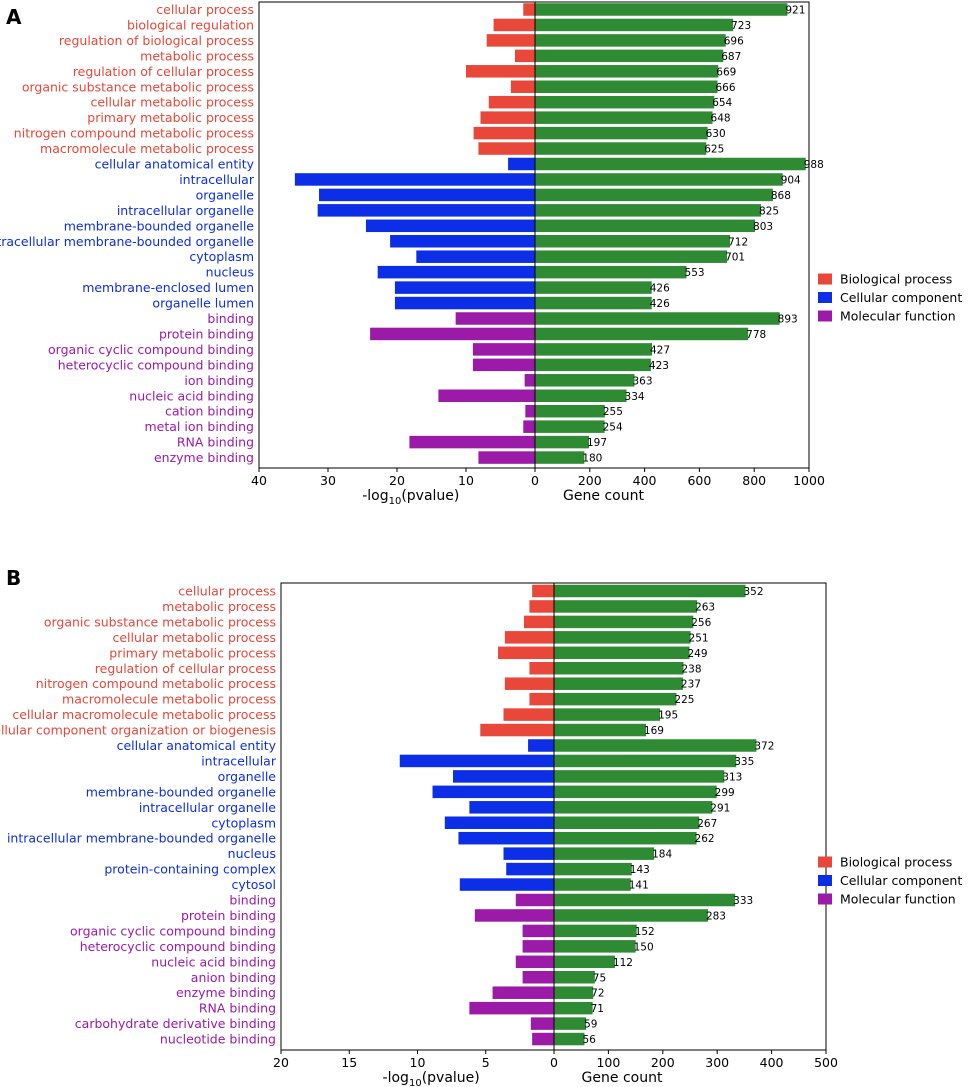  What do you see at coordinates (160, 621) in the screenshot?
I see `category-label: organic substance metabolic process` at bounding box center [160, 621].